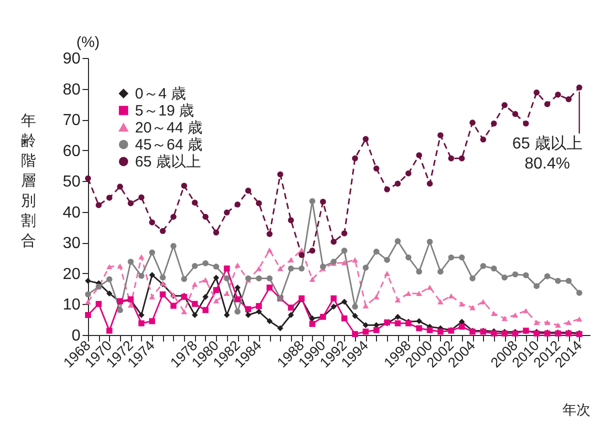  I want to click on y-tick-label: 90, so click(71, 59).